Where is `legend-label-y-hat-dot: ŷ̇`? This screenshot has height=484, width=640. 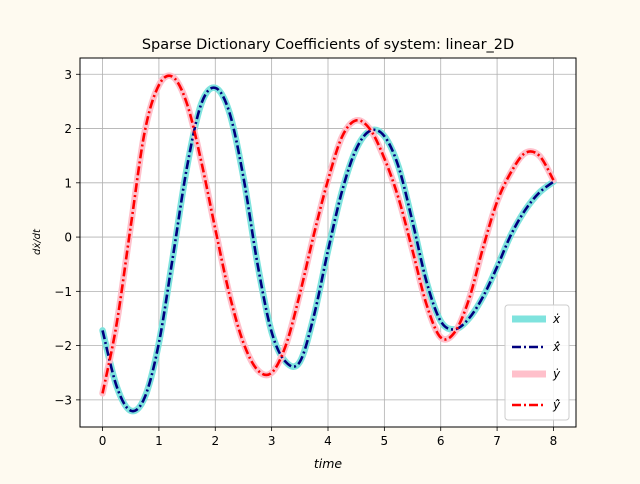 legend-label-y-hat-dot: ŷ̇ is located at coordinates (556, 405).